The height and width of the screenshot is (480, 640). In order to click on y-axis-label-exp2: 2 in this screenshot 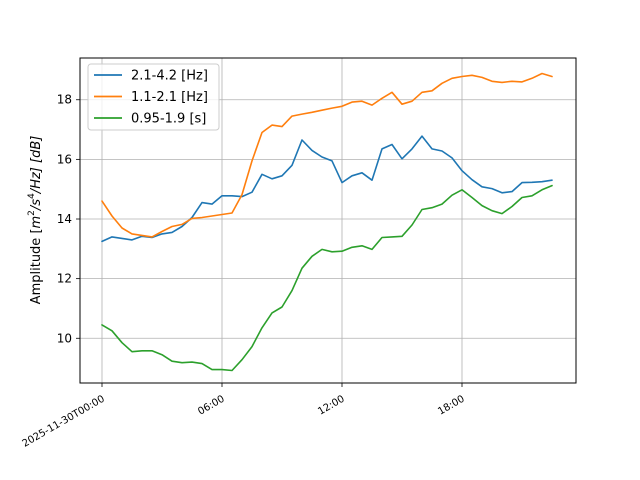, I will do `click(32, 213)`.